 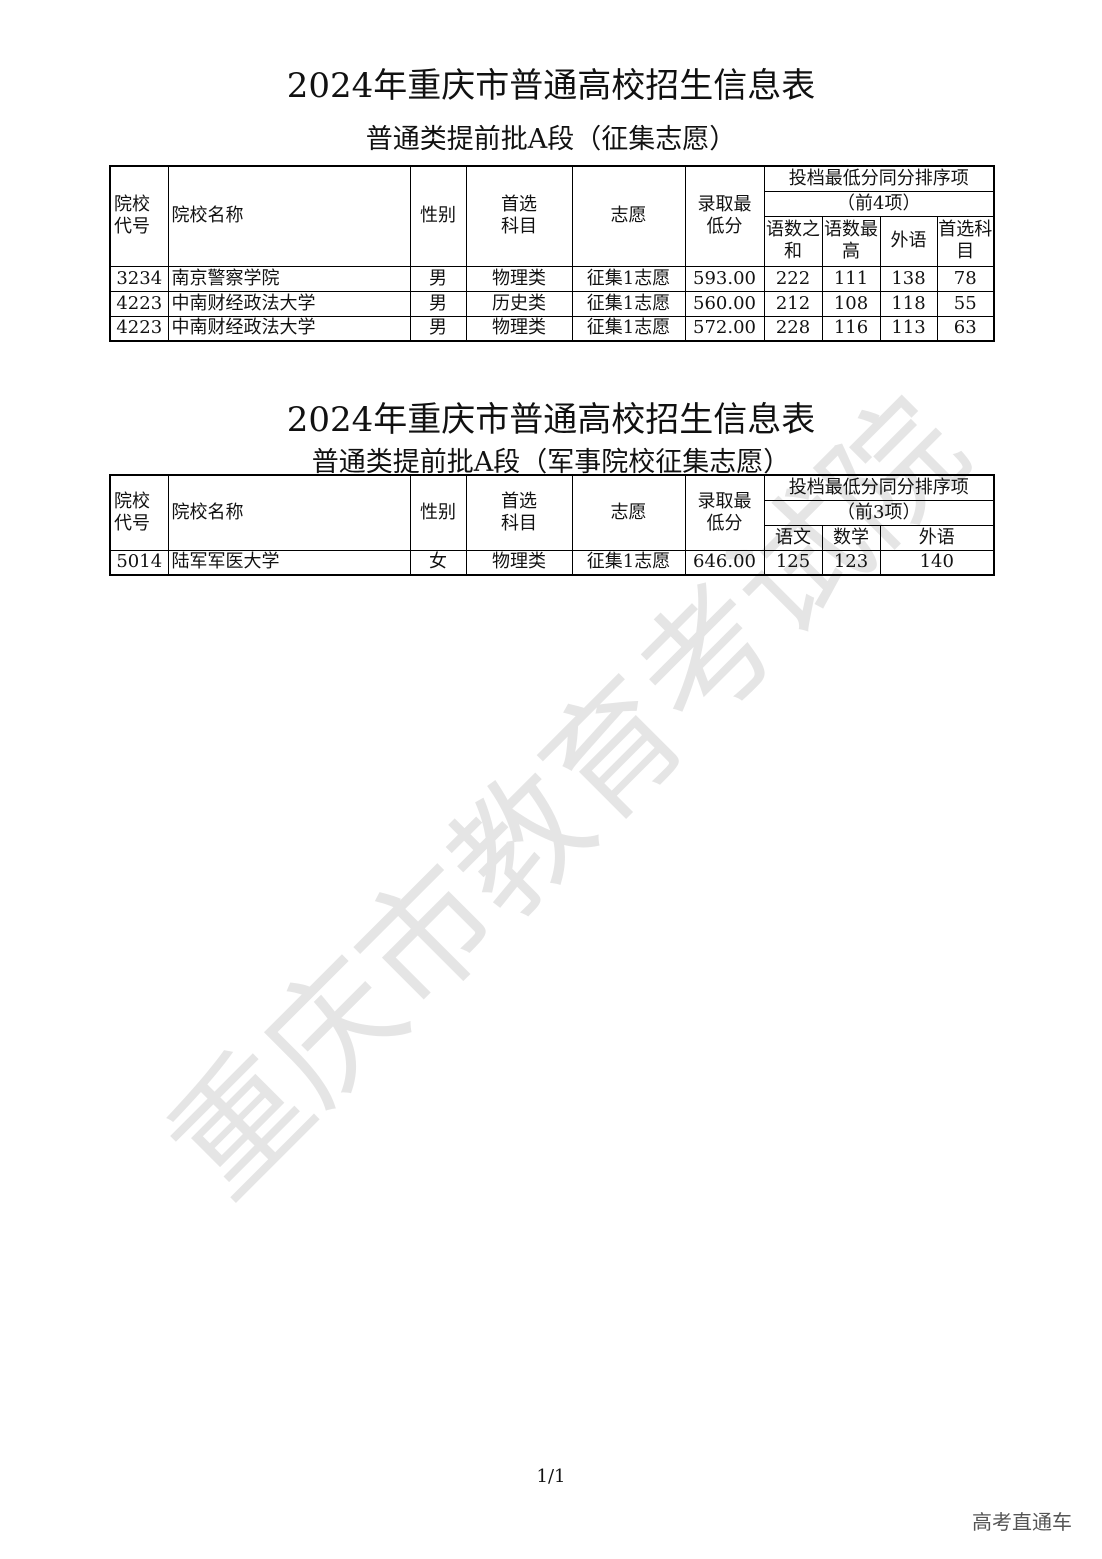 I want to click on header-tie-count: （前3项）, so click(x=879, y=512).